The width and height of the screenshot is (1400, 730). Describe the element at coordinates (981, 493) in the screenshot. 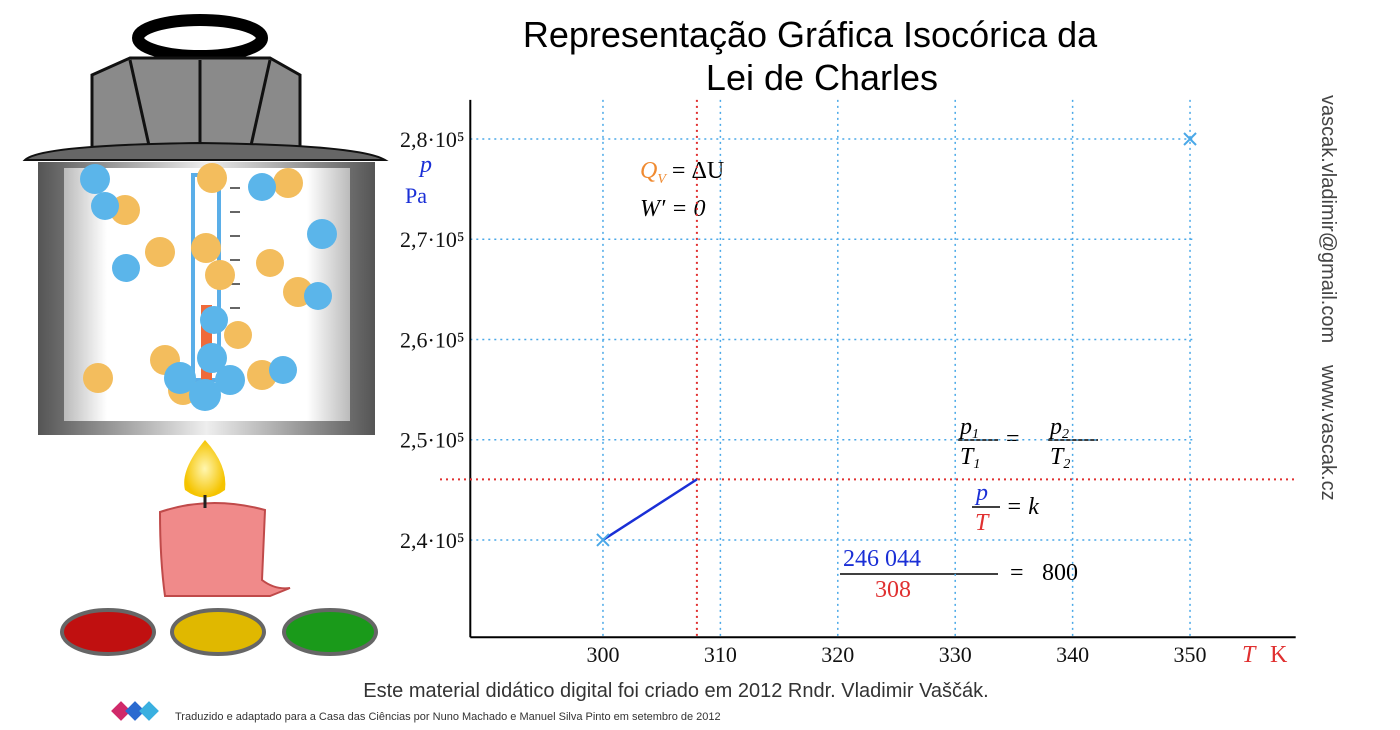

I see `formula-part: p` at that location.